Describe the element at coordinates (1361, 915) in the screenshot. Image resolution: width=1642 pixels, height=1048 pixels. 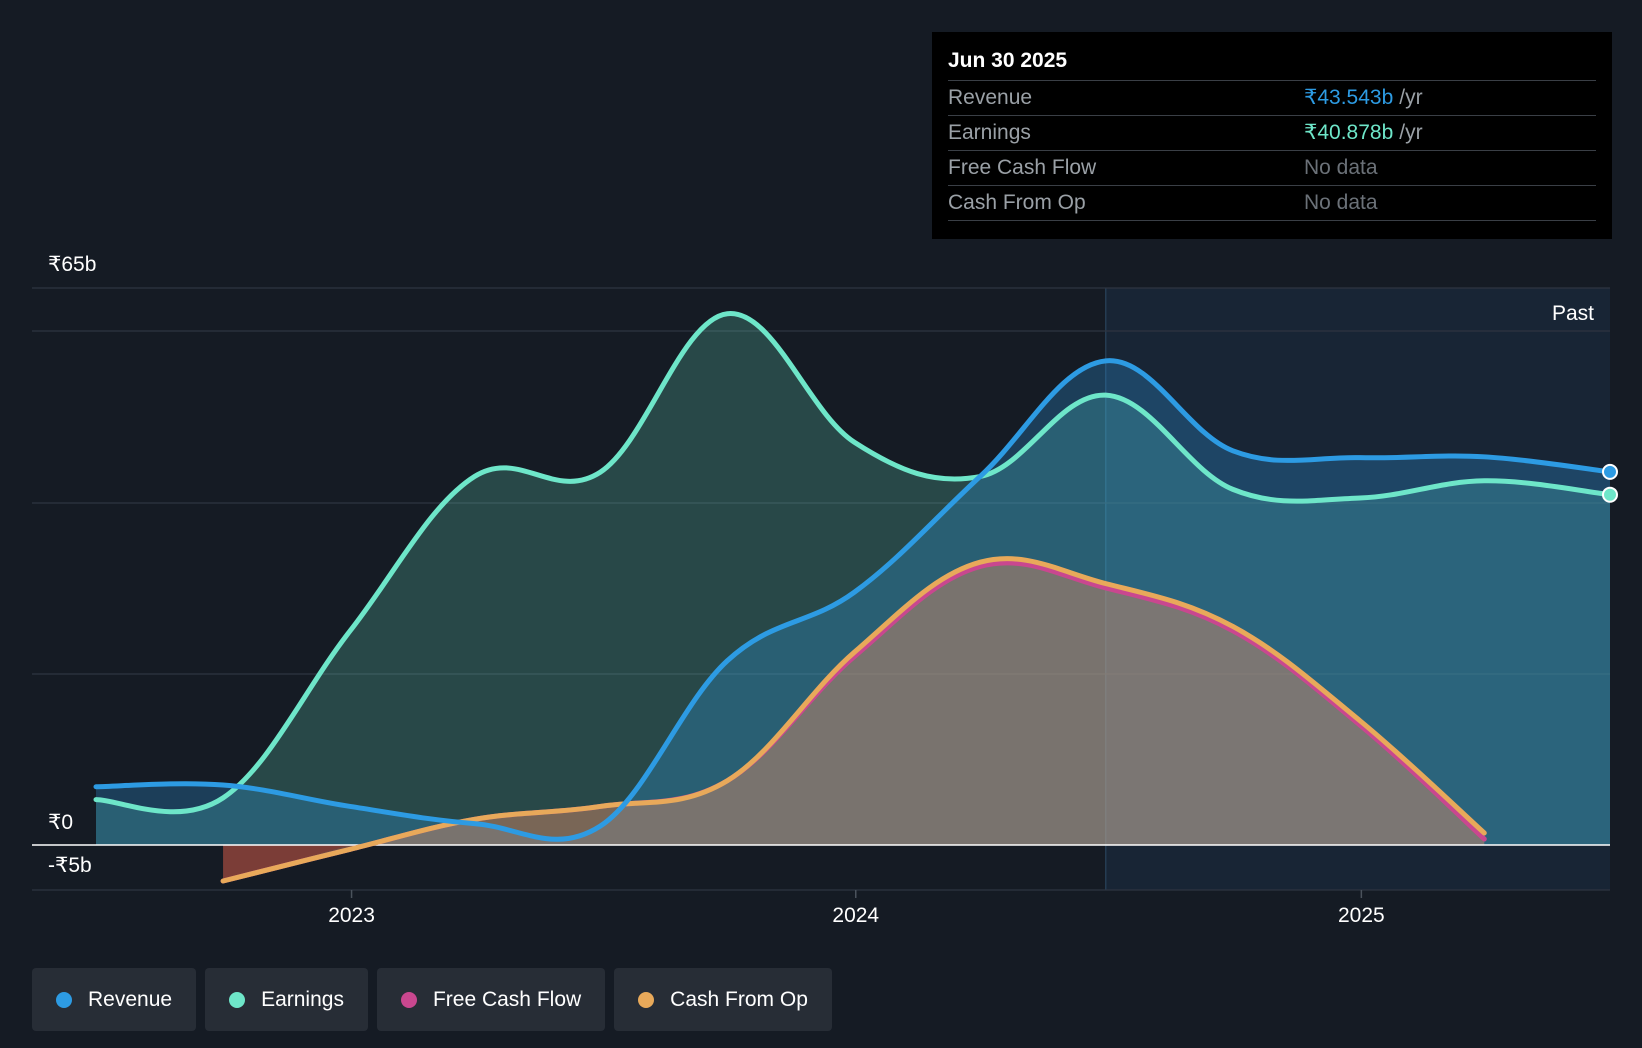
I see `x-tick-label: 2025` at that location.